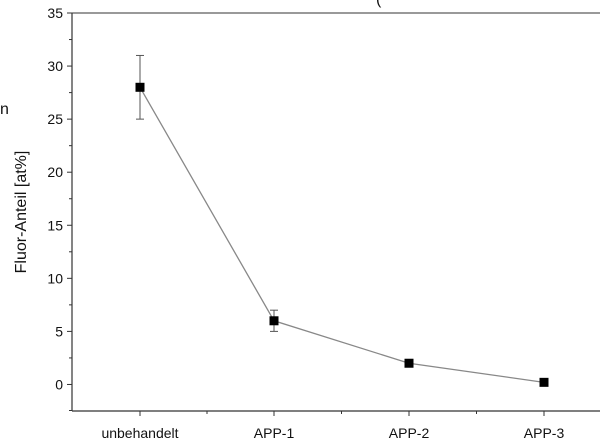 Image resolution: width=605 pixels, height=443 pixels. I want to click on y-tick-label: 35, so click(55, 13).